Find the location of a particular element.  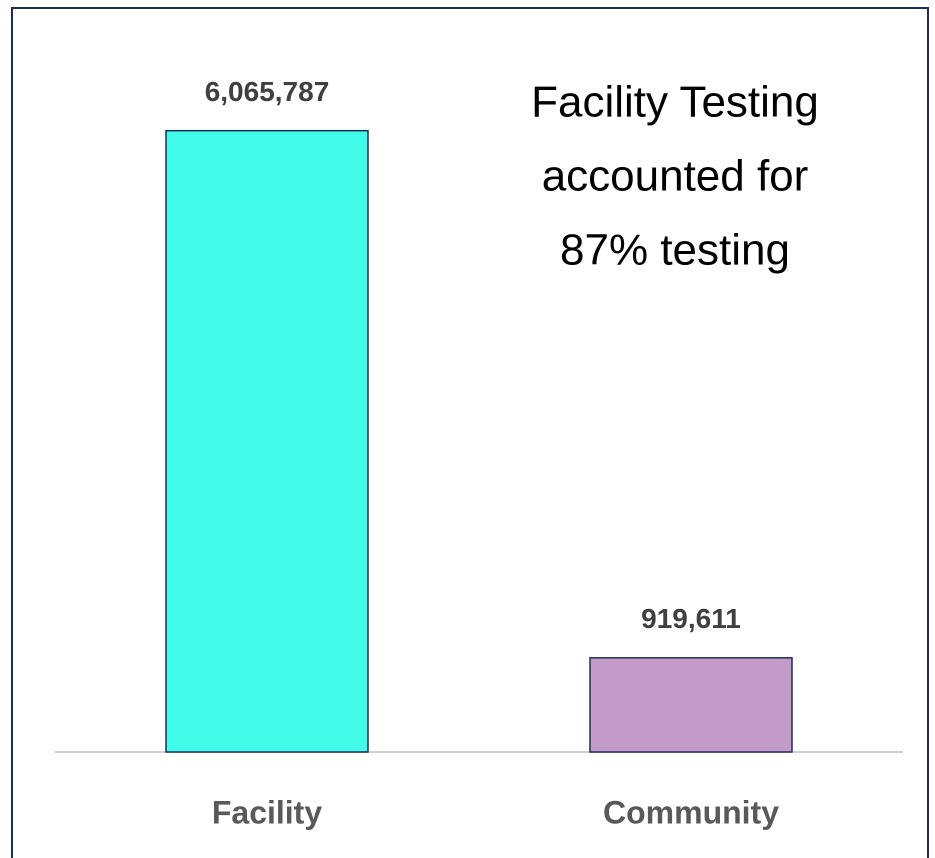

x-tick-label: Community is located at coordinates (691, 812).